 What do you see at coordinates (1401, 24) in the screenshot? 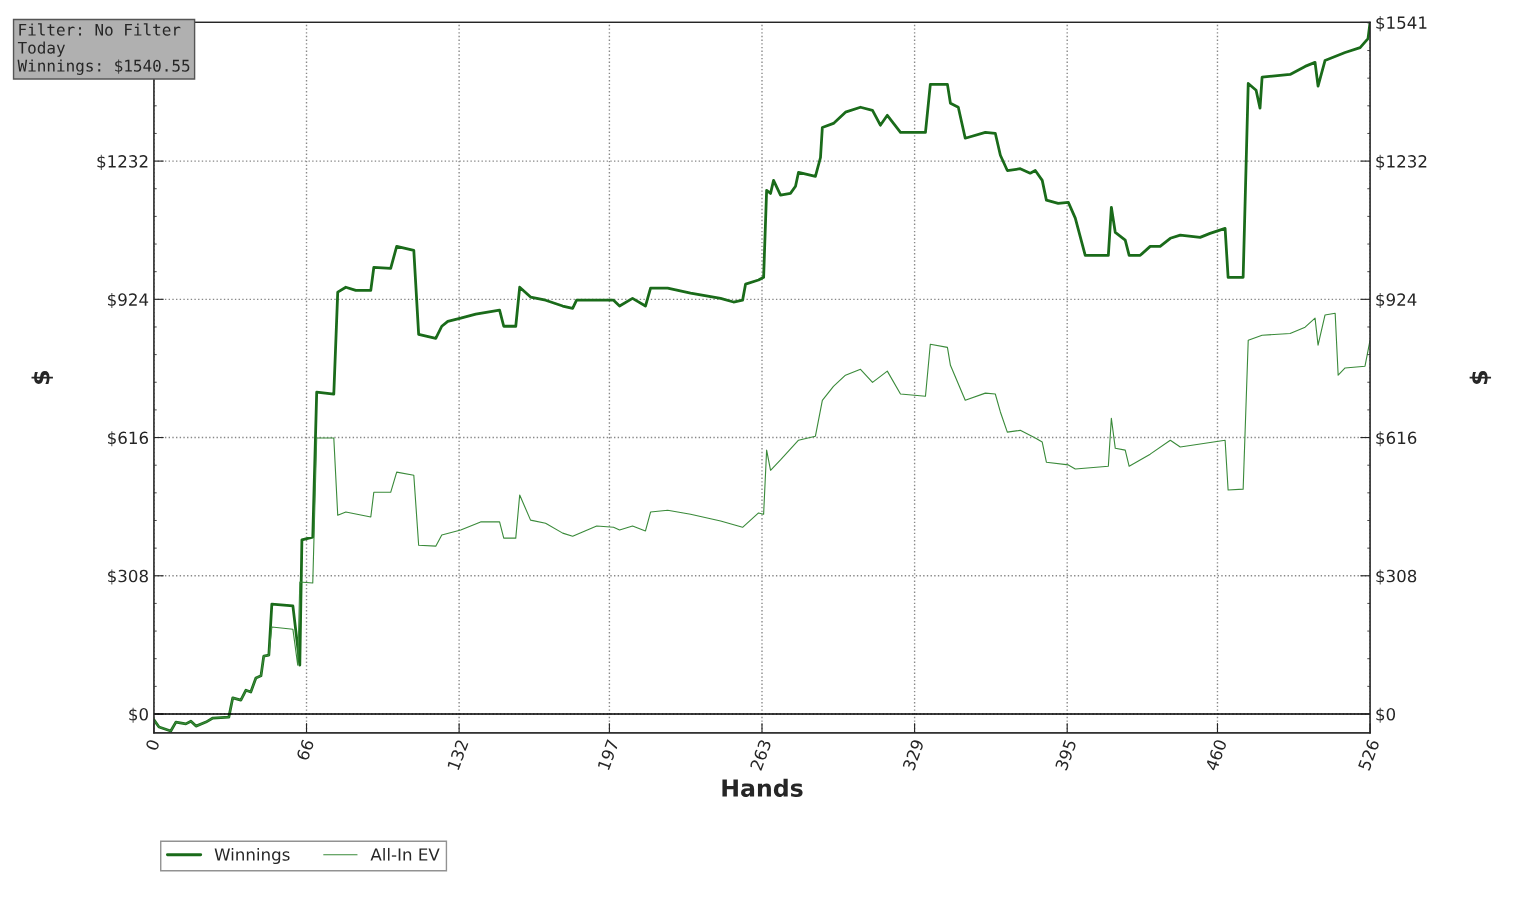
I see `y2-tick-label: $1541` at bounding box center [1401, 24].